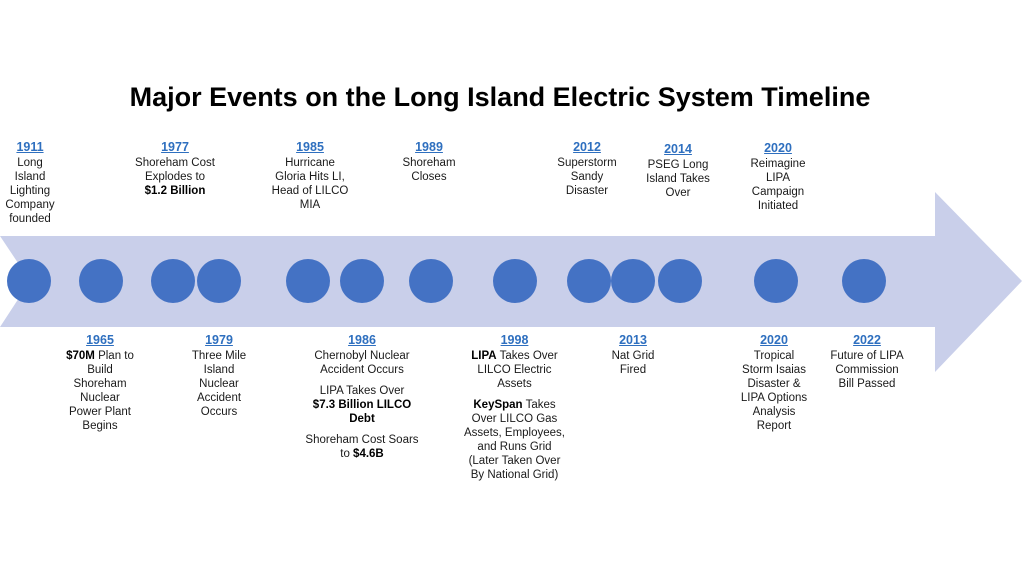 The image size is (1024, 576). Describe the element at coordinates (514, 461) in the screenshot. I see `event-text: (Later Taken Over` at that location.